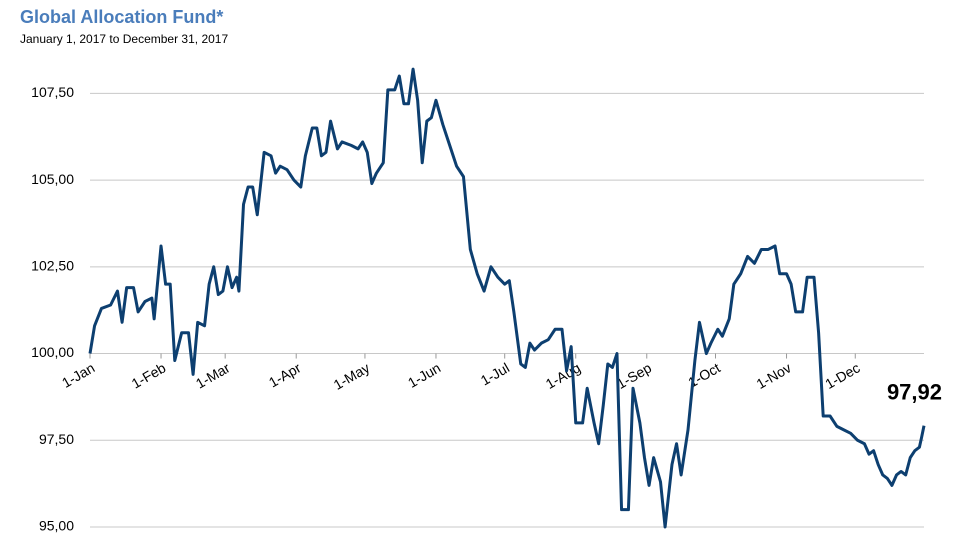 This screenshot has height=541, width=964. Describe the element at coordinates (56, 439) in the screenshot. I see `y-tick-label: 97,50` at that location.